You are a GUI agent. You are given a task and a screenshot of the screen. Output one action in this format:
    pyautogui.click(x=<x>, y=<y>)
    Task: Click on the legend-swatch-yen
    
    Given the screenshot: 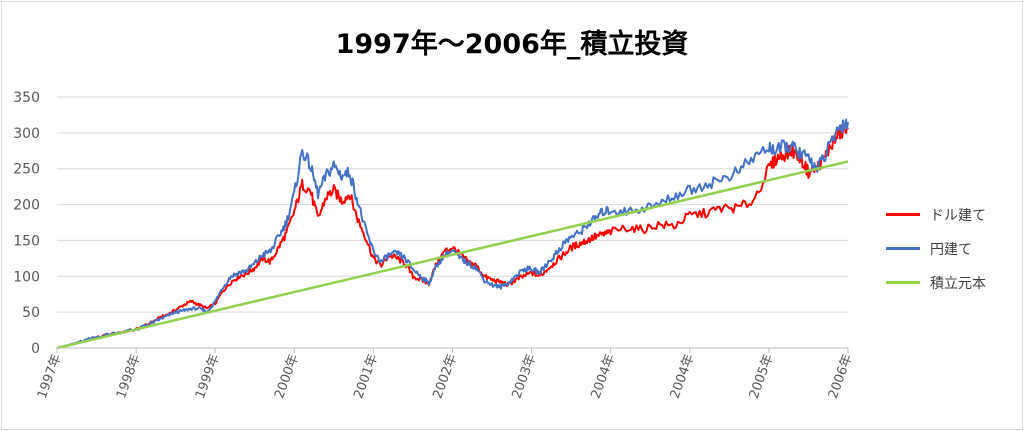 What is the action you would take?
    pyautogui.click(x=903, y=248)
    